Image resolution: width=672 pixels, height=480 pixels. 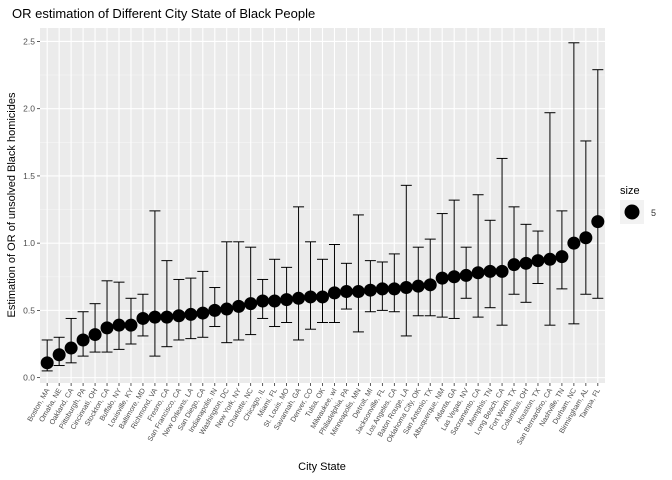 I want to click on y-axis-ticks: 0.0 0.5 1.0 1.5 2.0 2.5, so click(x=31, y=209).